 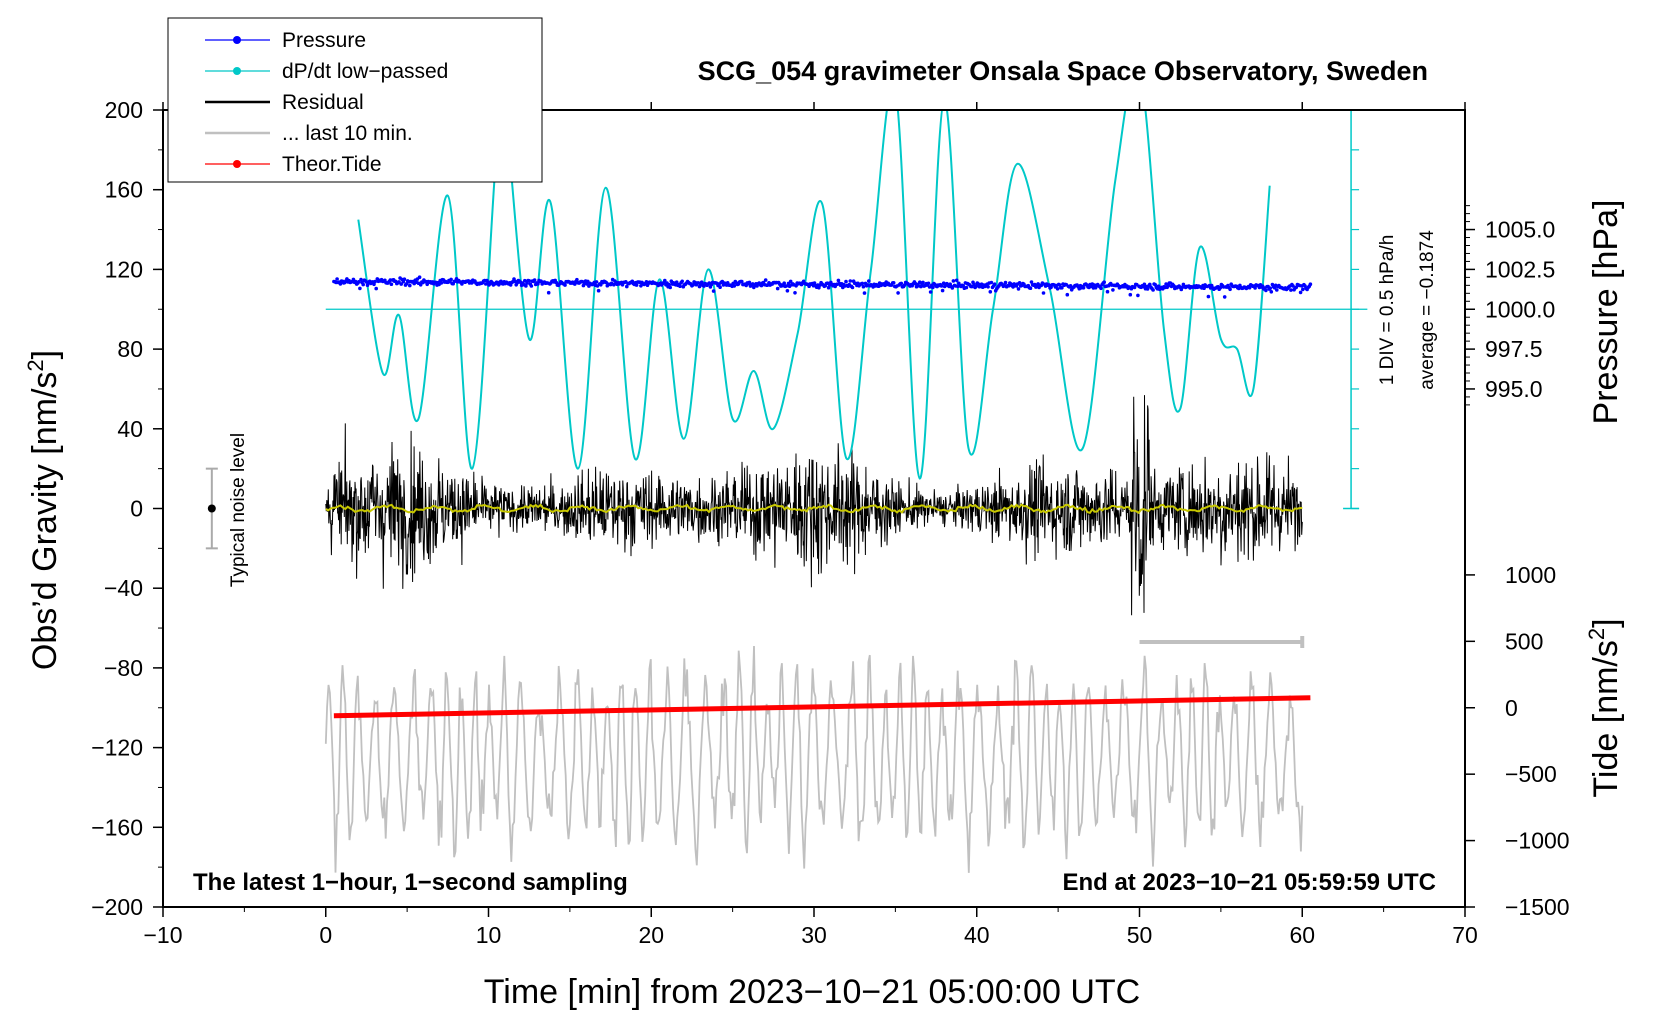 What do you see at coordinates (1606, 622) in the screenshot?
I see `y-axis-title-tide-close: ]` at bounding box center [1606, 622].